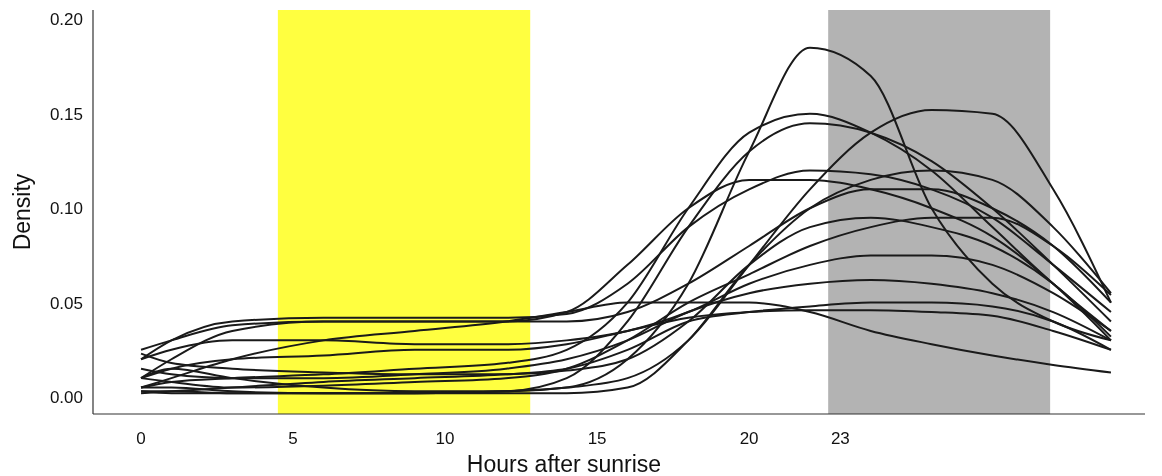 This screenshot has width=1162, height=476. I want to click on x-tick-label: 15, so click(597, 438).